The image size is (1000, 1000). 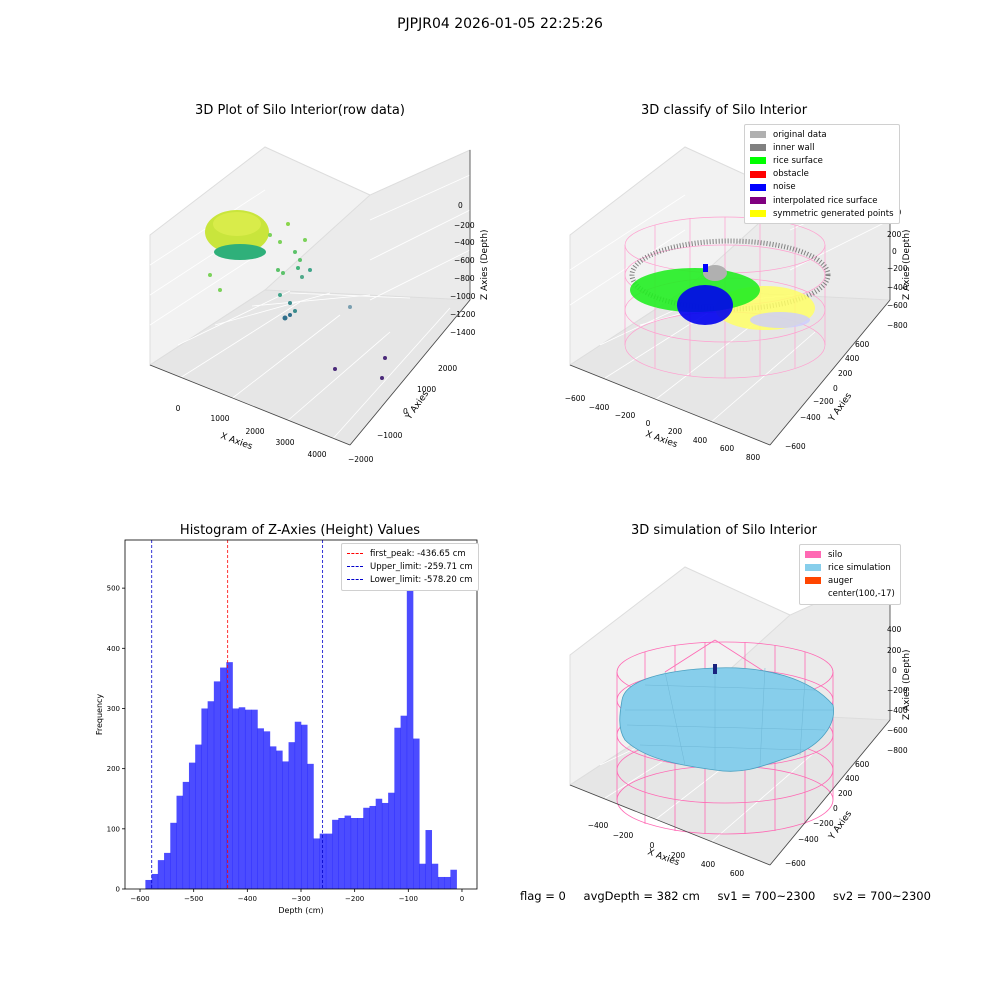 What do you see at coordinates (462, 899) in the screenshot?
I see `x-tick-label: 0` at bounding box center [462, 899].